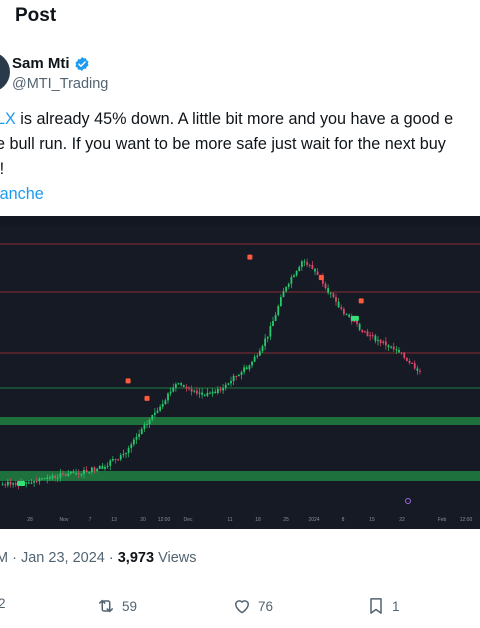 This screenshot has width=480, height=628. I want to click on repost-icon, so click(106, 606).